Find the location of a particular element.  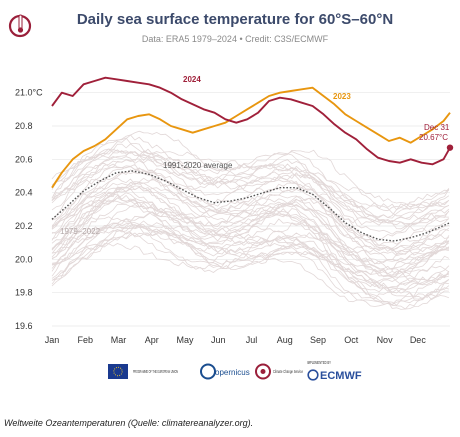

y-axis-ticks: 19.6 19.8 20.0 20.2 20.4 20.6 20.8 21.0°C is located at coordinates (29, 209).